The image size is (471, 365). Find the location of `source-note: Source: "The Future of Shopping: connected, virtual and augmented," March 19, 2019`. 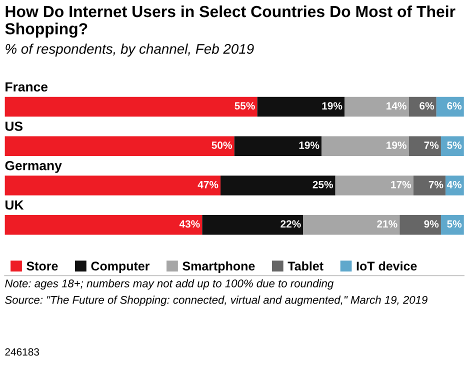

source-note: Source: "The Future of Shopping: connected, virtual and augmented," March 19, 2019 is located at coordinates (216, 301).